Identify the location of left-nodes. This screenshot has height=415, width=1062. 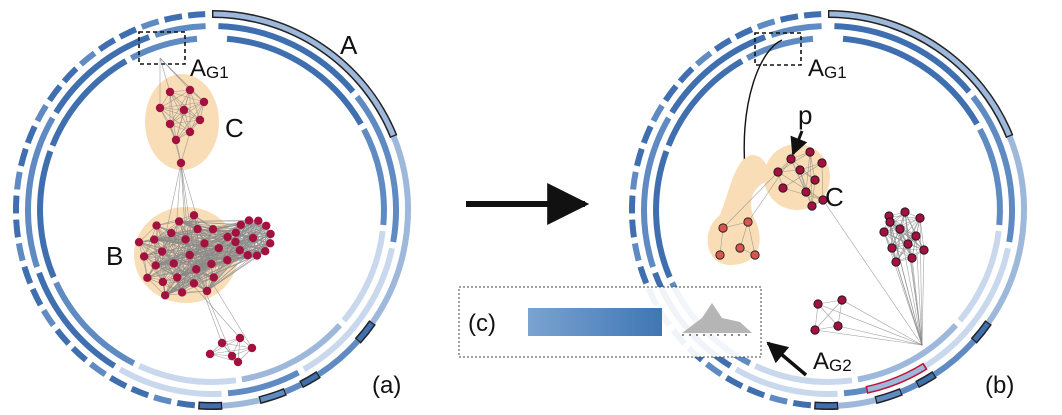
(204, 226).